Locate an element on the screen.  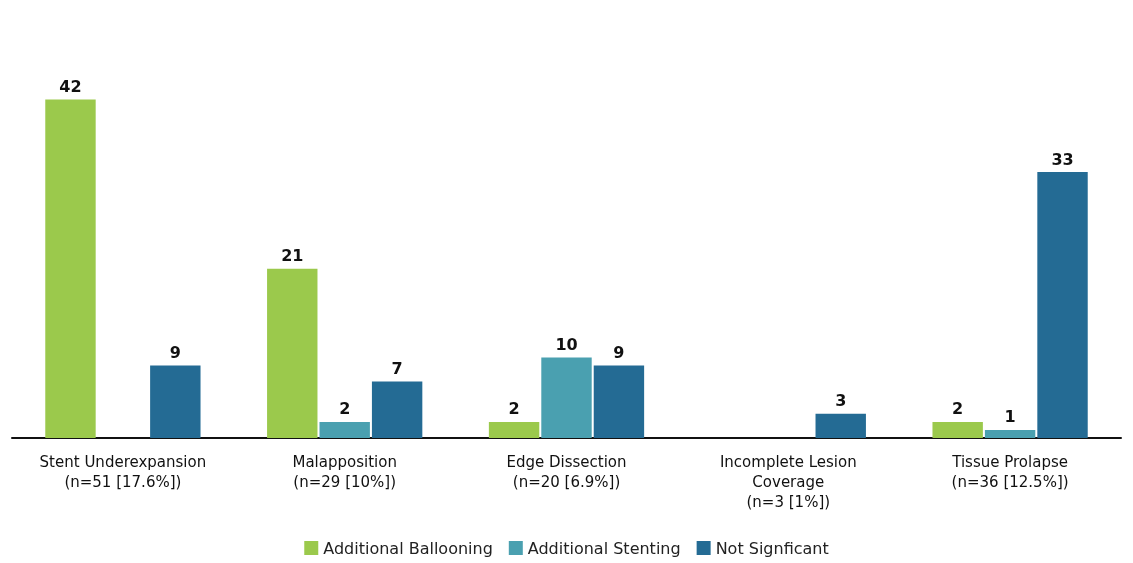
data-label: 7 is located at coordinates (397, 369).